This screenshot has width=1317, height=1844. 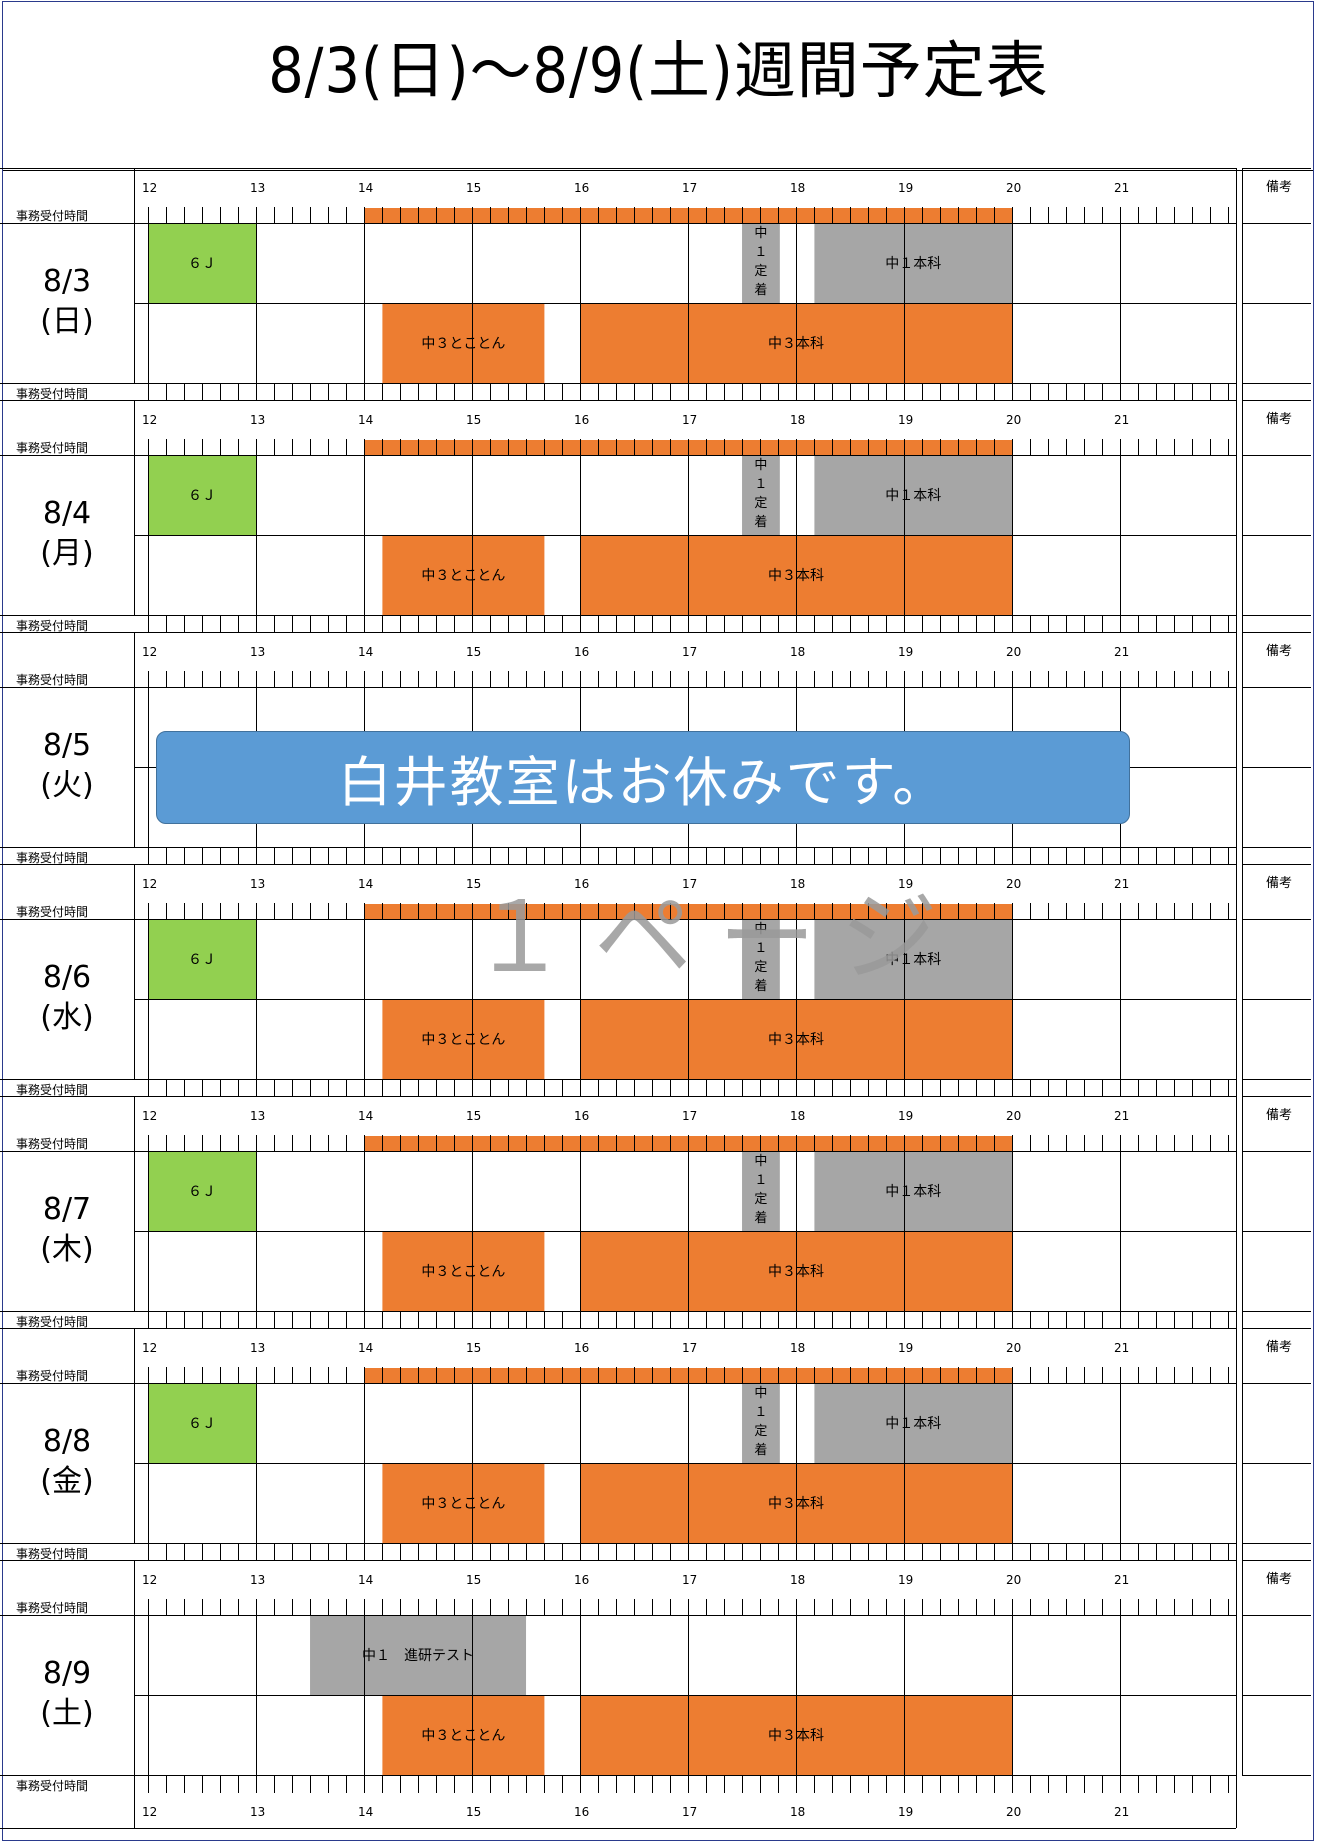 I want to click on day-date: 8/4, so click(x=67, y=513).